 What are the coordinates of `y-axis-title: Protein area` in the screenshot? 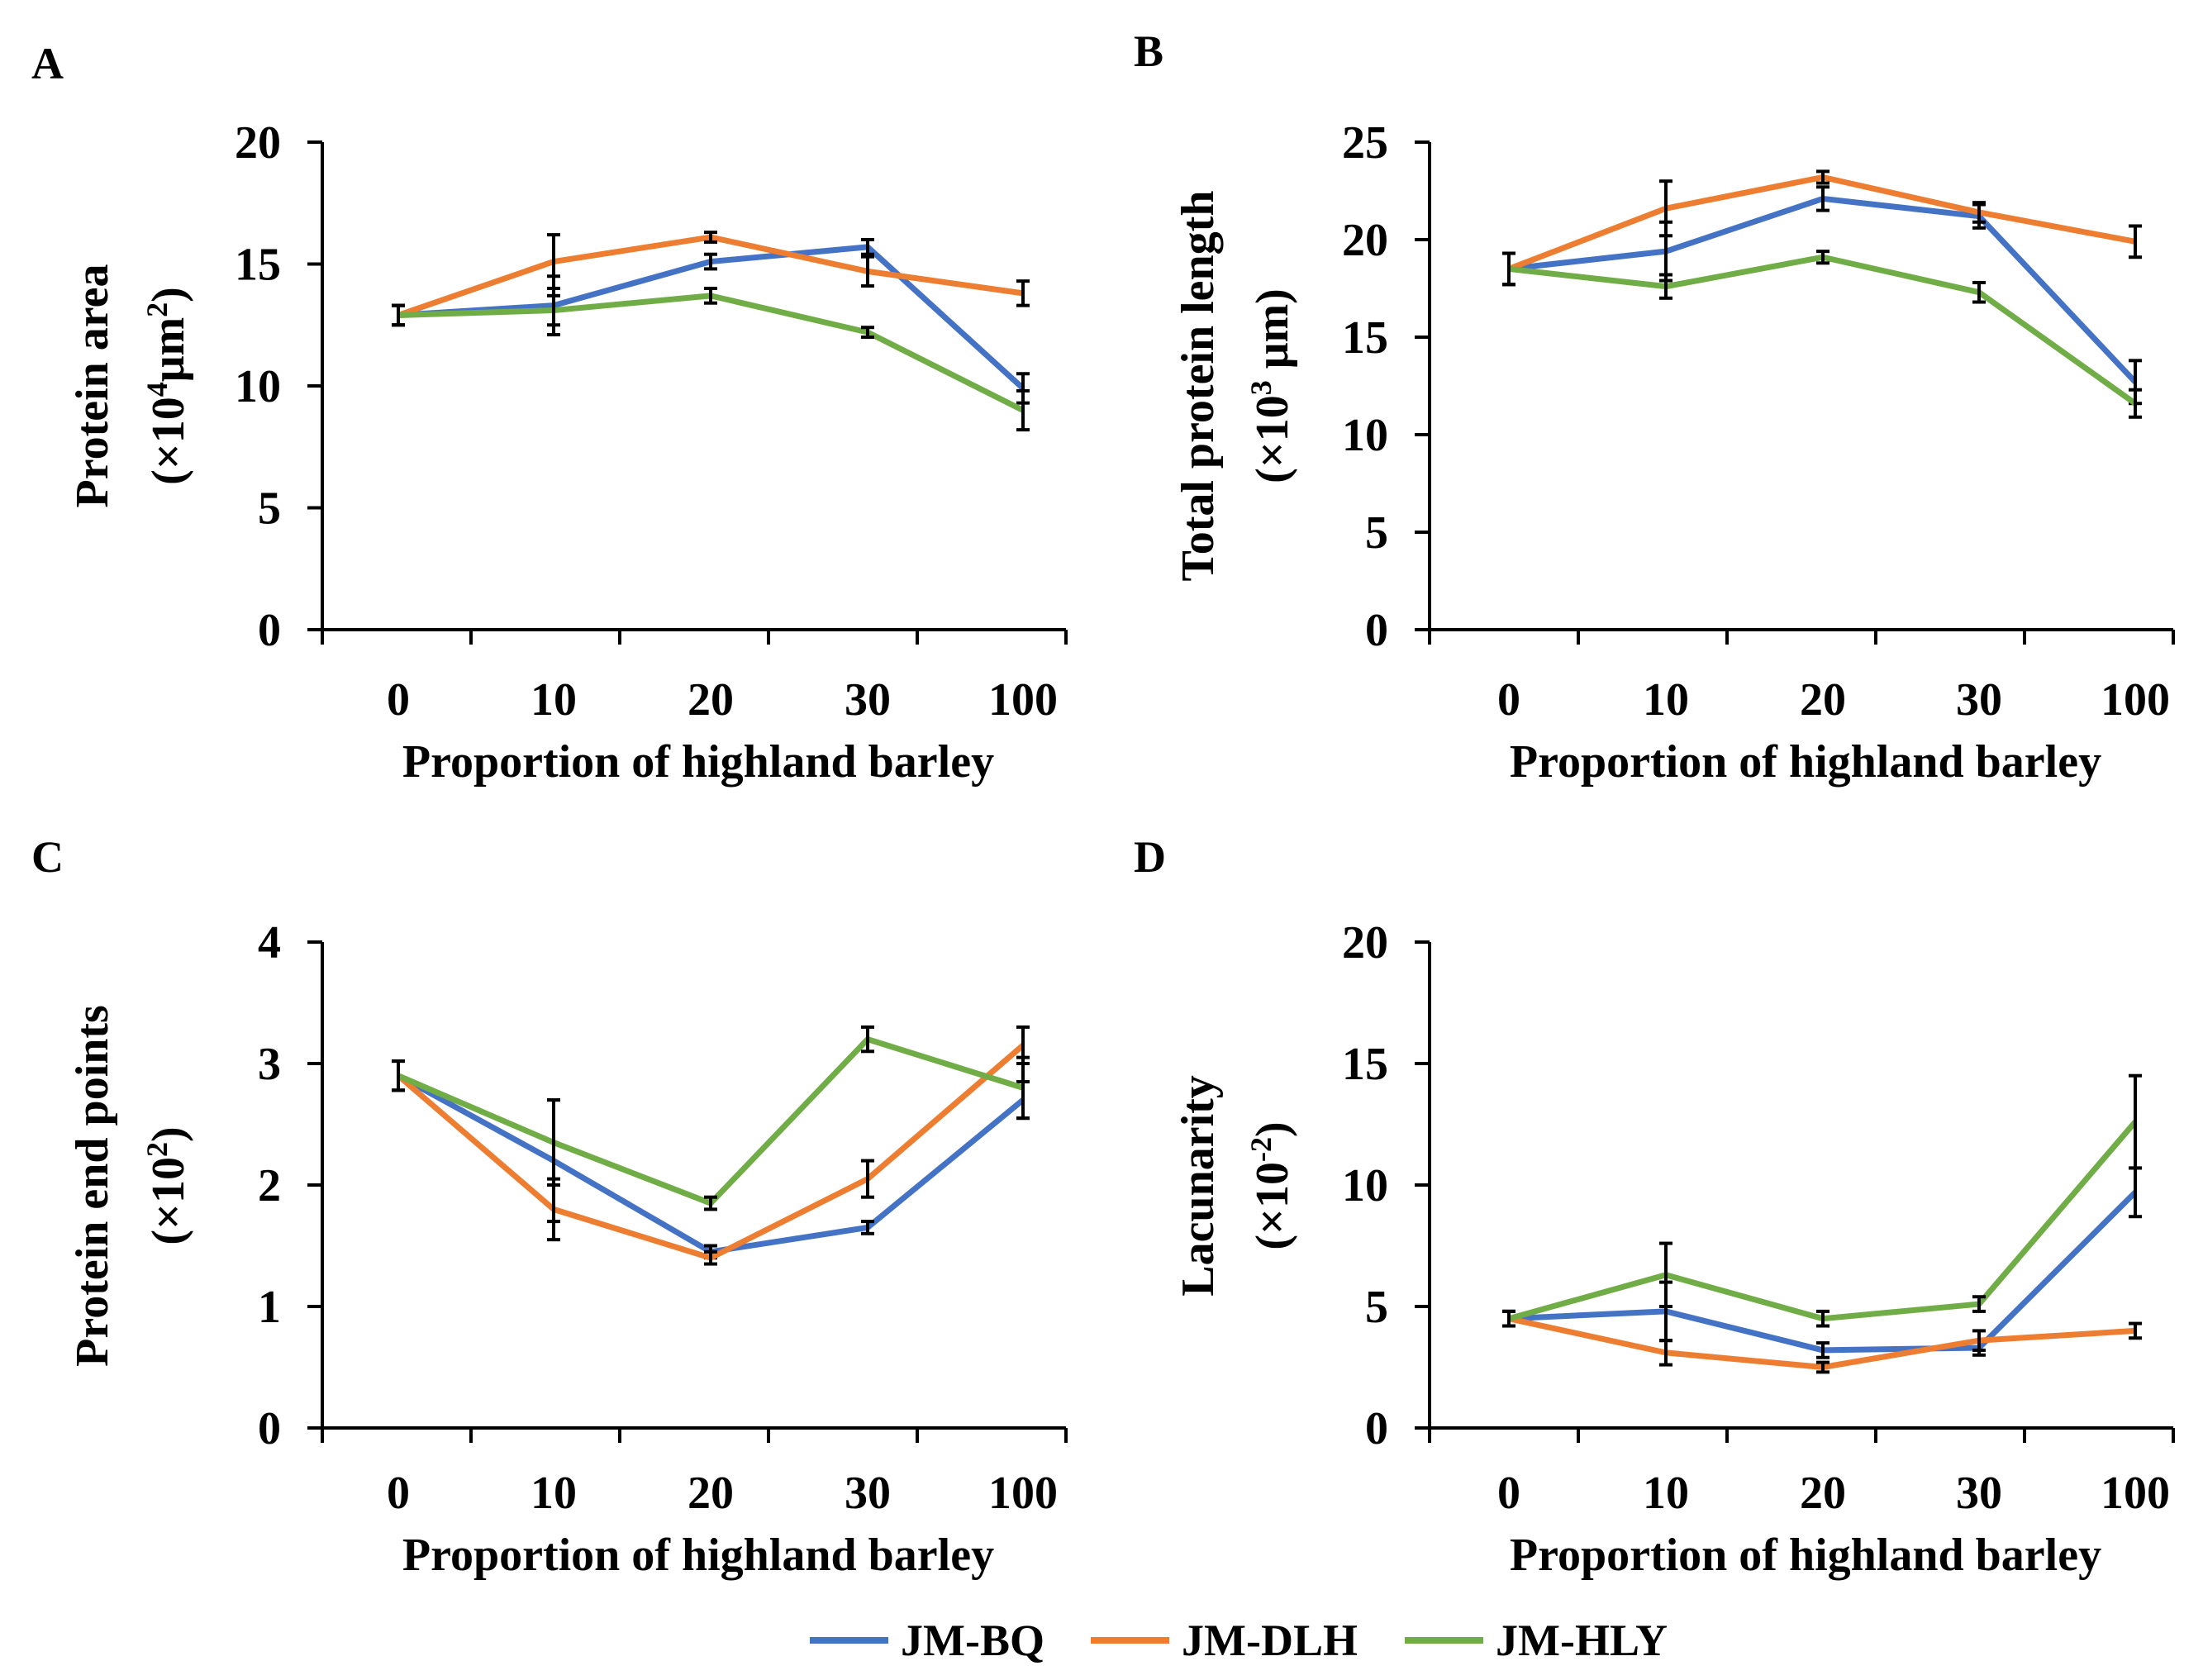 It's located at (93, 386).